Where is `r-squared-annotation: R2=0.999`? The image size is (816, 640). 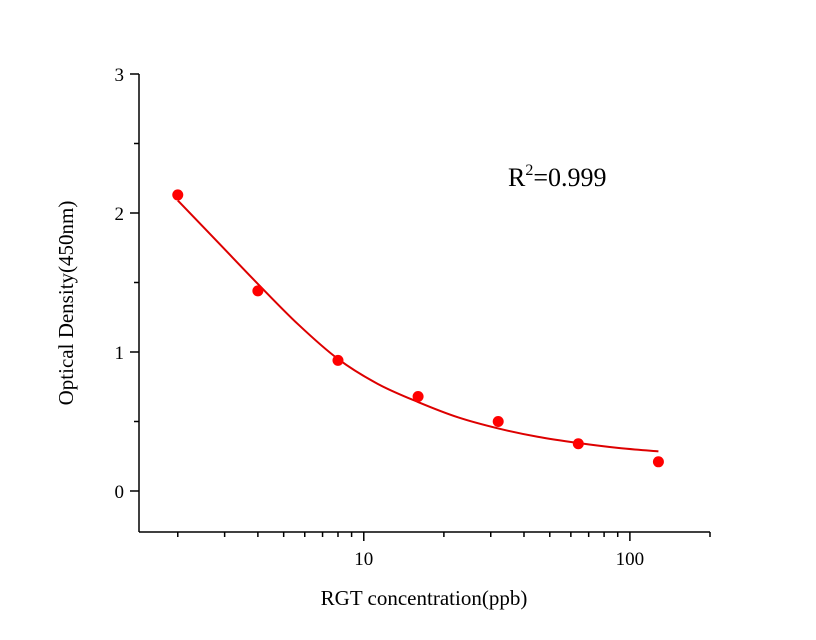 r-squared-annotation: R2=0.999 is located at coordinates (557, 177).